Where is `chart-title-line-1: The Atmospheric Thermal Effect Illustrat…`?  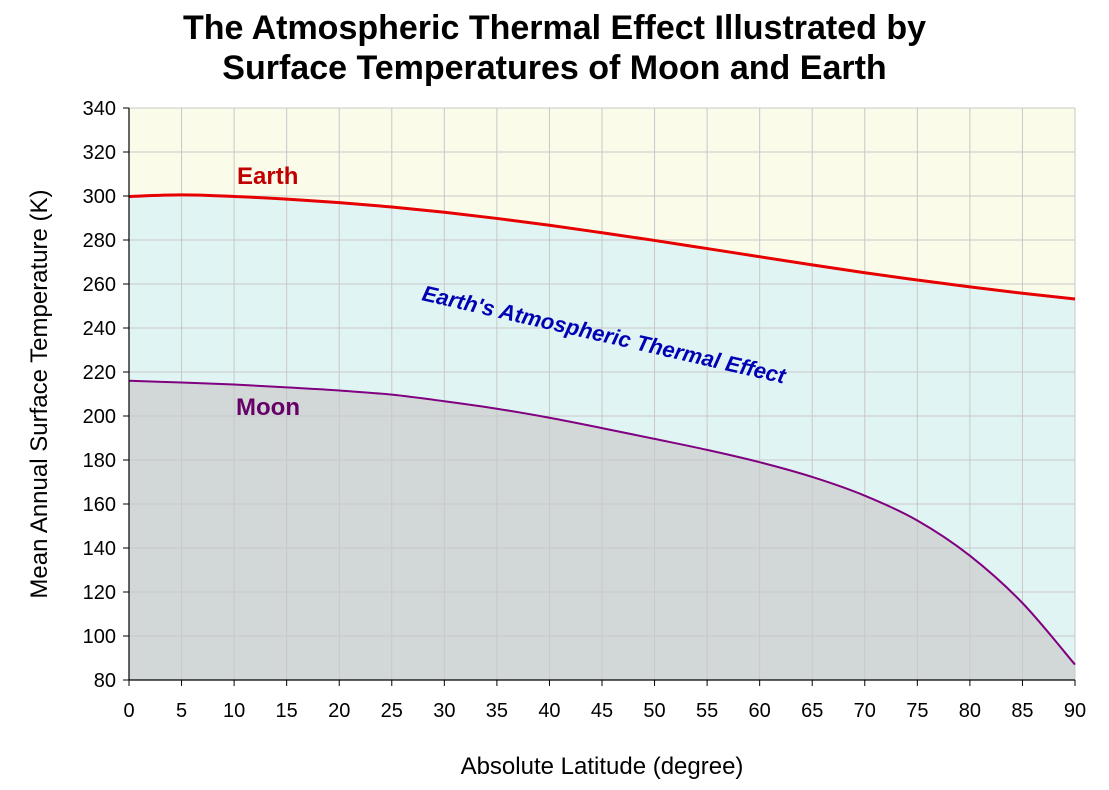
chart-title-line-1: The Atmospheric Thermal Effect Illustrat… is located at coordinates (554, 28).